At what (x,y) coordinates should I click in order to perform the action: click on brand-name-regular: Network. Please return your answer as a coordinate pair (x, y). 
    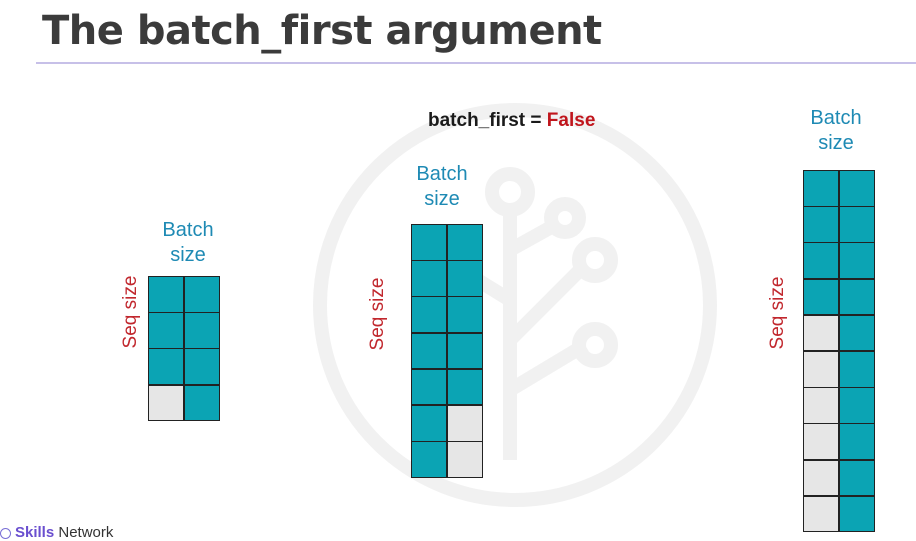
    Looking at the image, I should click on (84, 532).